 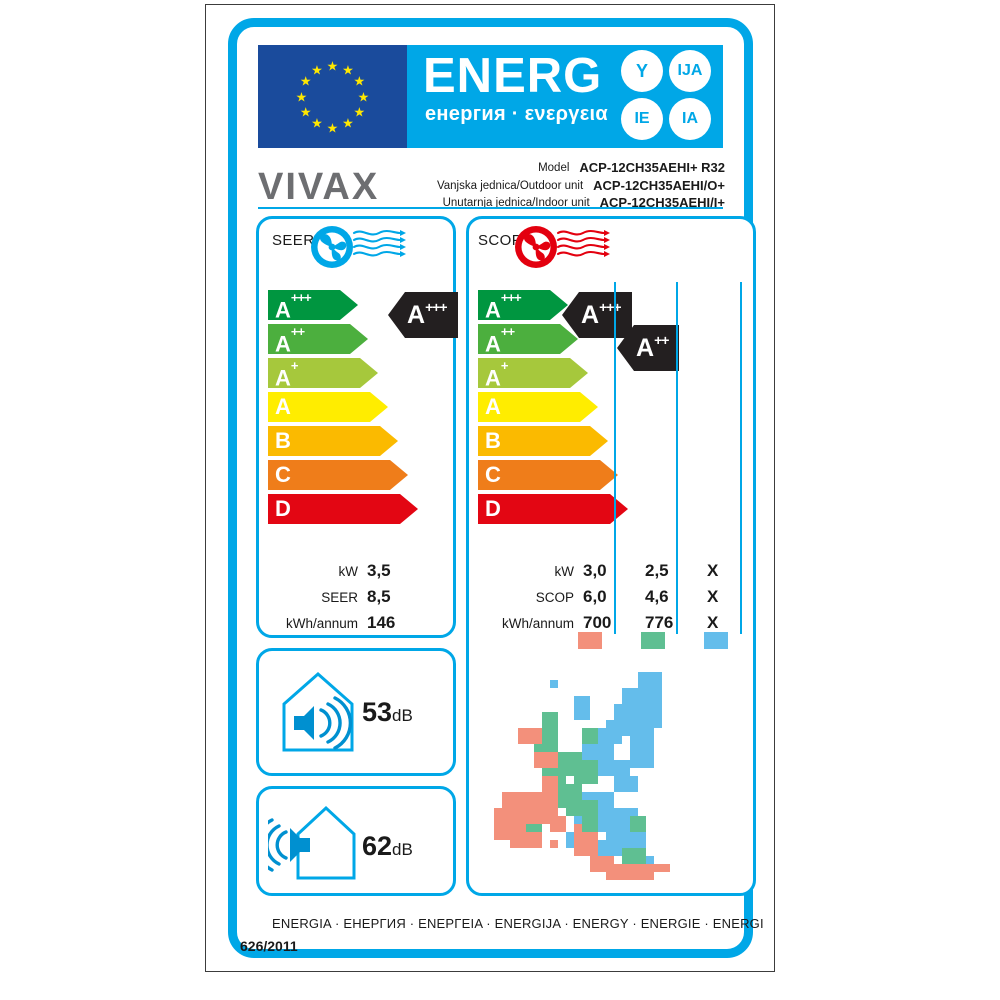 What do you see at coordinates (379, 243) in the screenshot?
I see `airflow-icon` at bounding box center [379, 243].